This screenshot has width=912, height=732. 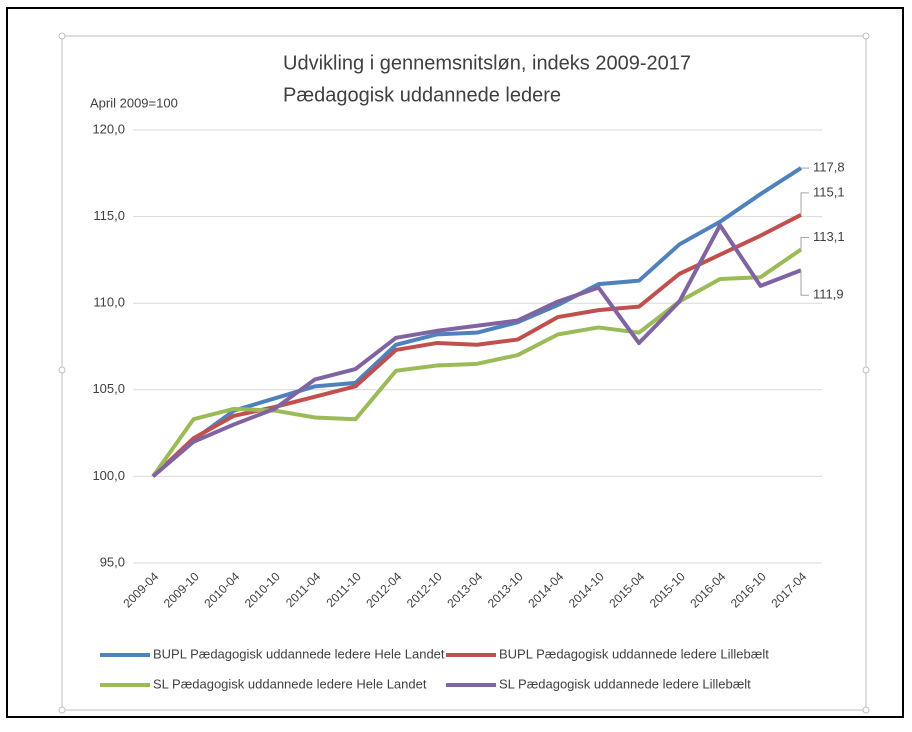 What do you see at coordinates (112, 561) in the screenshot?
I see `y-tick-label: 95,0` at bounding box center [112, 561].